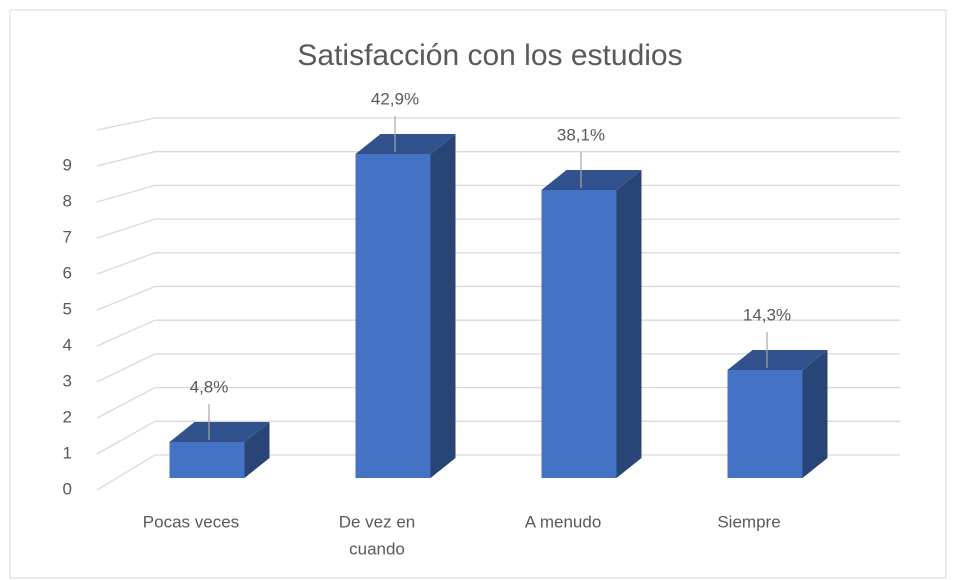 The height and width of the screenshot is (580, 957). I want to click on x-tick-label: A menudo, so click(563, 521).